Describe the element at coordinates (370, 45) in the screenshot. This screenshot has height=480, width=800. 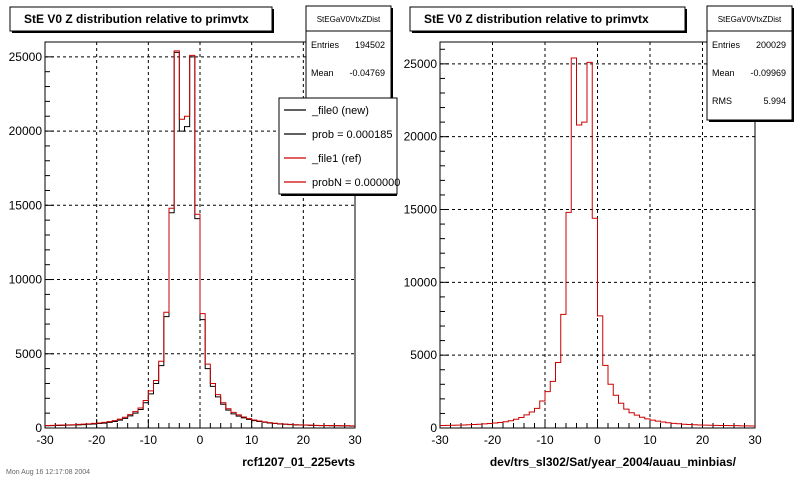
I see `stats-value: 194502` at that location.